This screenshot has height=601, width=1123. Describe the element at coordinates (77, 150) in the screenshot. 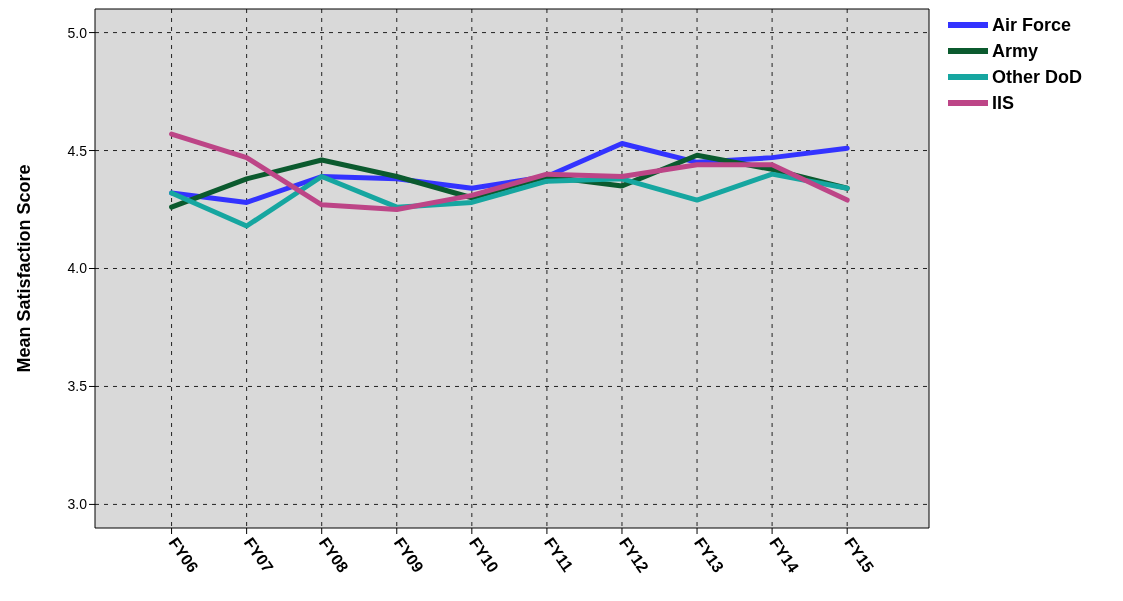

I see `y-tick-label: 4.5` at that location.